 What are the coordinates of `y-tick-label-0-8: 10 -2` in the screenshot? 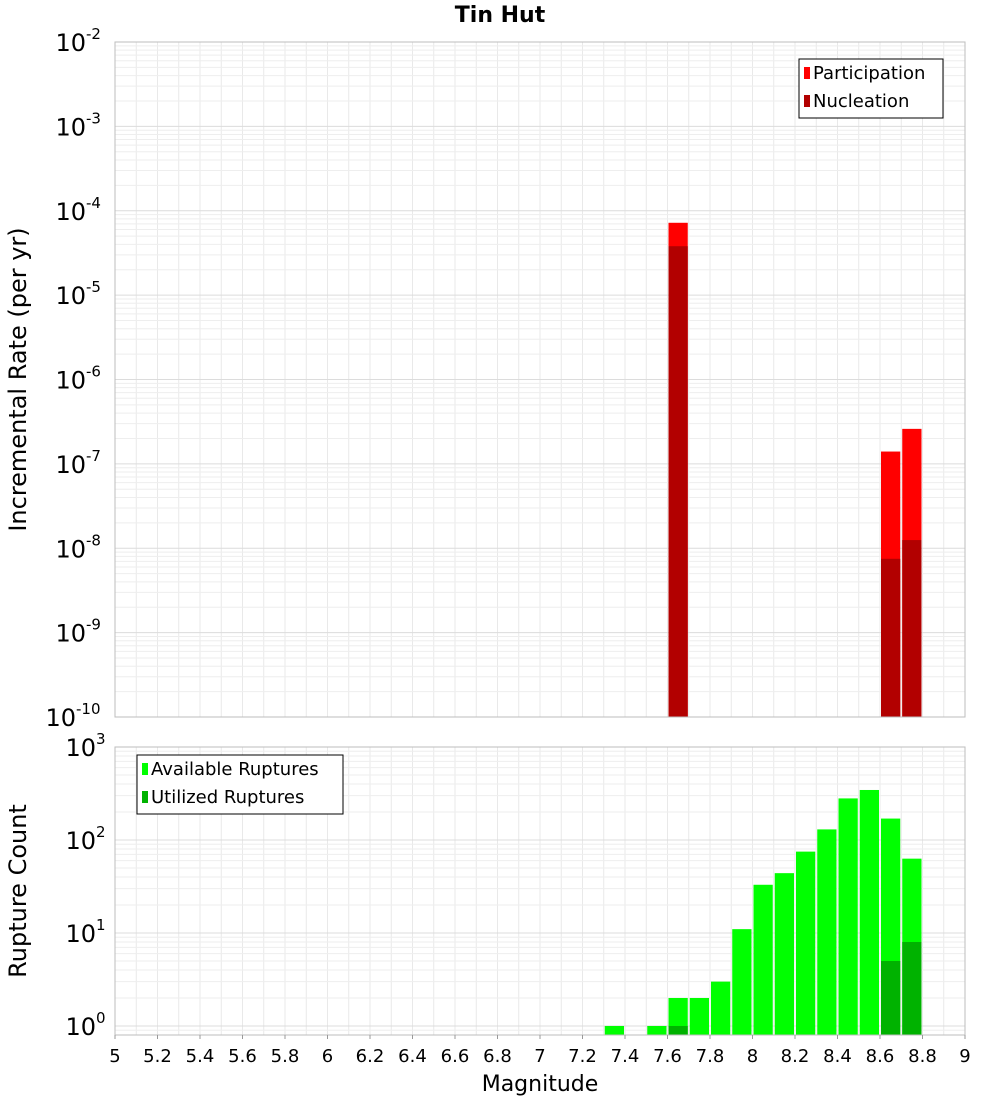 It's located at (78, 41).